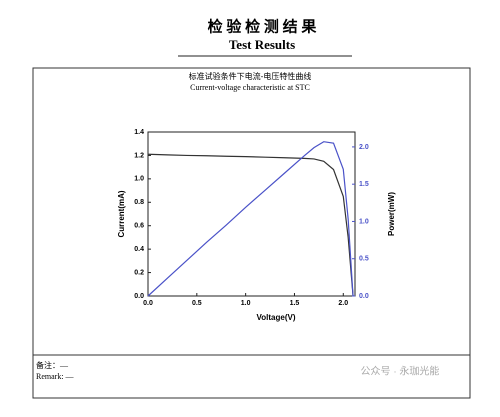 The height and width of the screenshot is (417, 500). I want to click on y2-tick-label: 1.0, so click(364, 221).